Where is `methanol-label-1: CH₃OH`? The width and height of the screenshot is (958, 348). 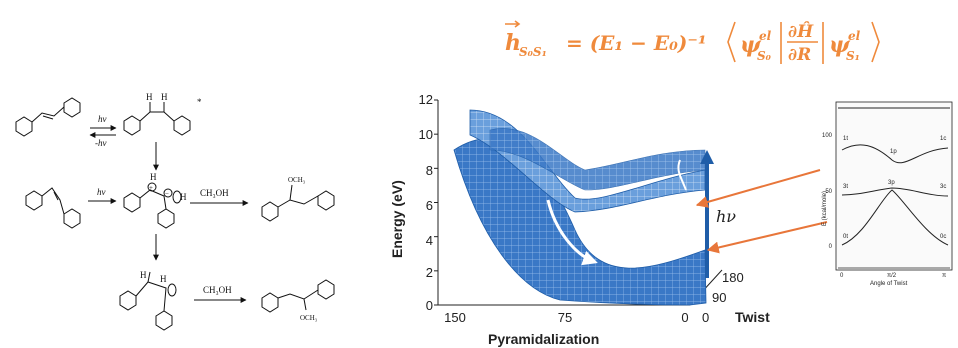
methanol-label-1: CH₃OH is located at coordinates (214, 193).